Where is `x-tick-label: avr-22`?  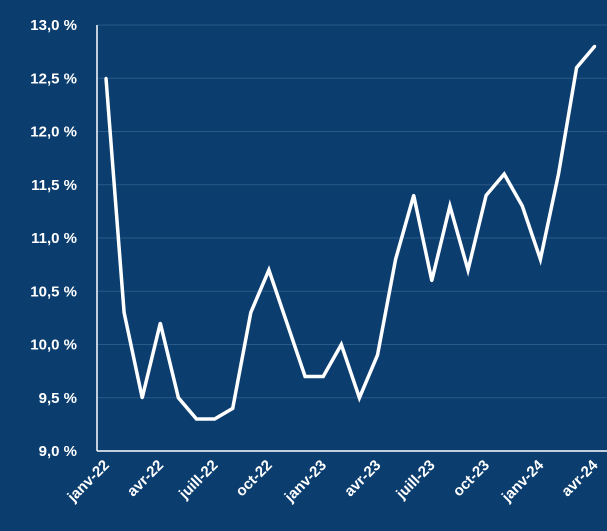 x-tick-label: avr-22 is located at coordinates (145, 478).